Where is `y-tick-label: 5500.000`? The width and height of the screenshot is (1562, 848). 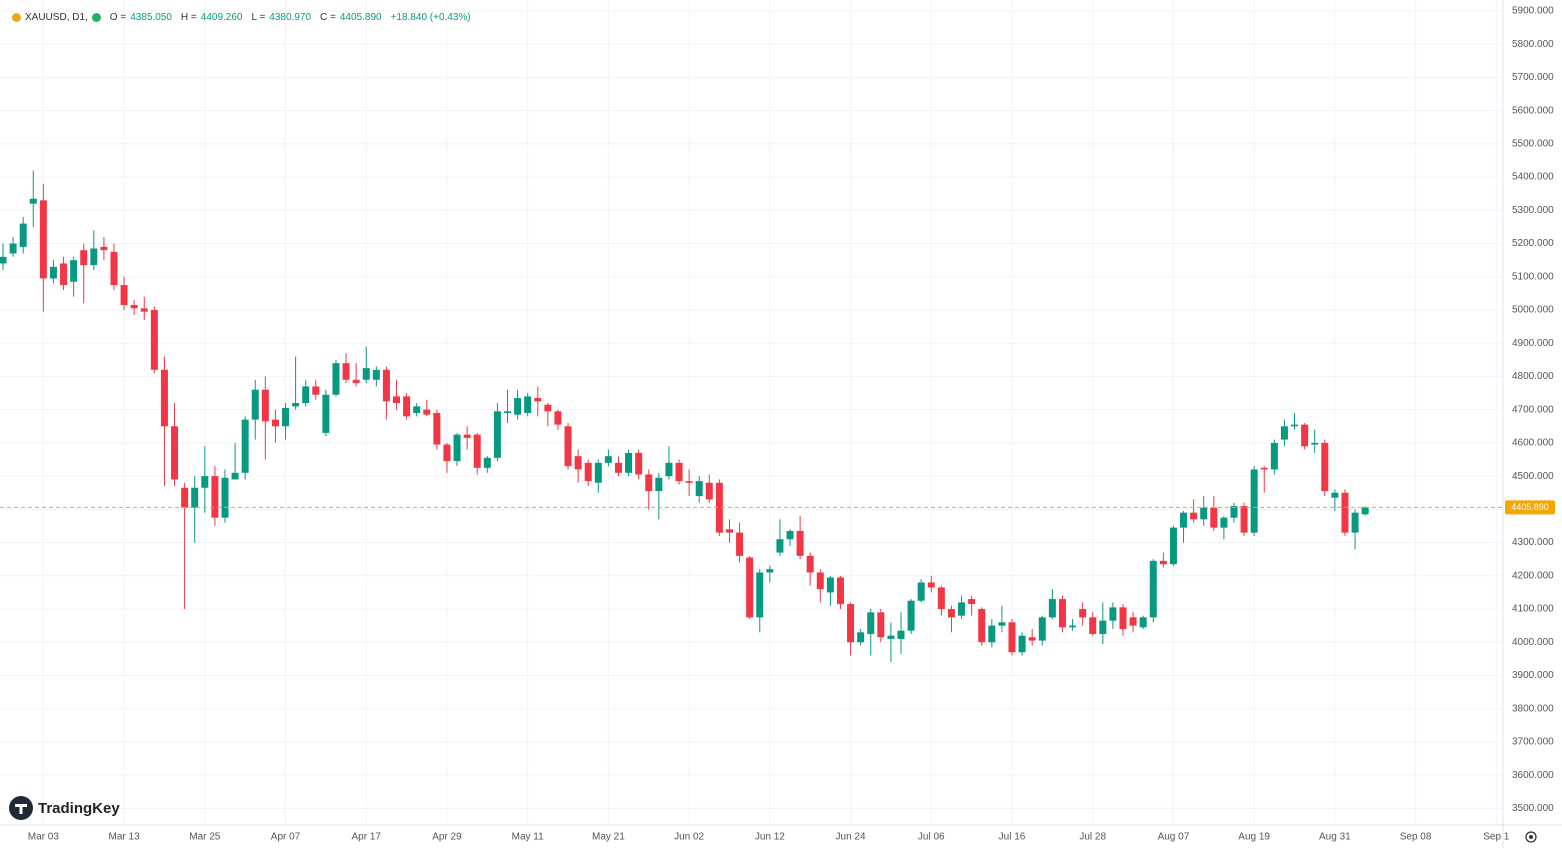 y-tick-label: 5500.000 is located at coordinates (1533, 144).